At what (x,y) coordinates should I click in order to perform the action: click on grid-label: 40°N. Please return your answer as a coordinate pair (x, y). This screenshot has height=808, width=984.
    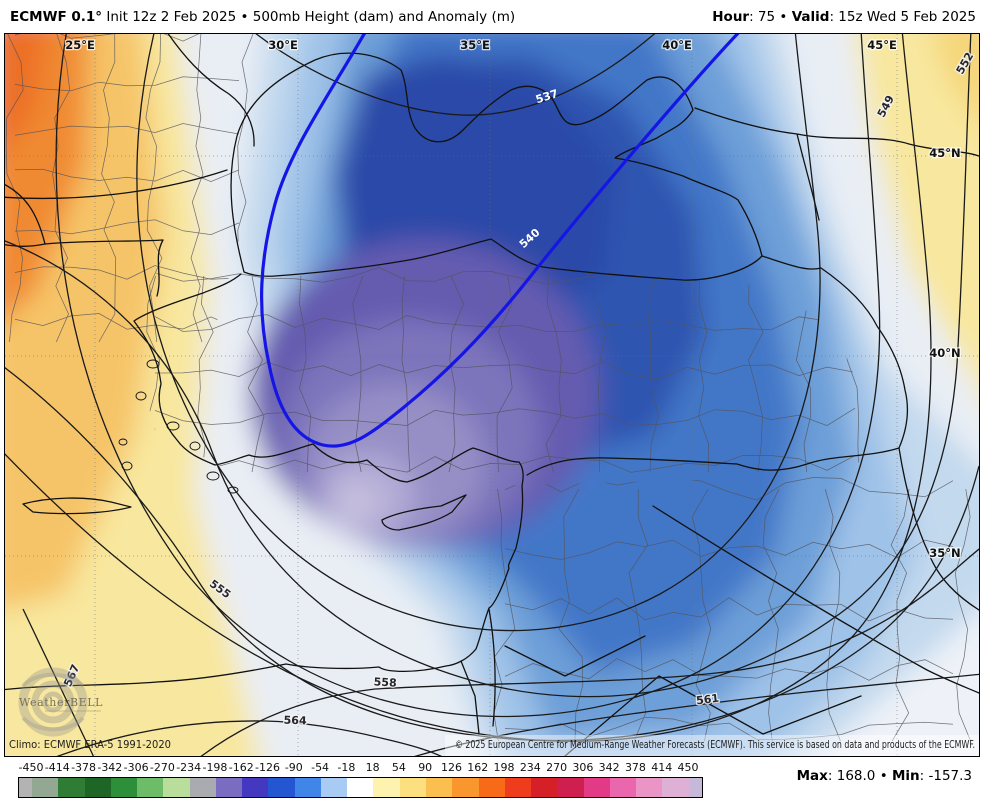
    Looking at the image, I should click on (944, 353).